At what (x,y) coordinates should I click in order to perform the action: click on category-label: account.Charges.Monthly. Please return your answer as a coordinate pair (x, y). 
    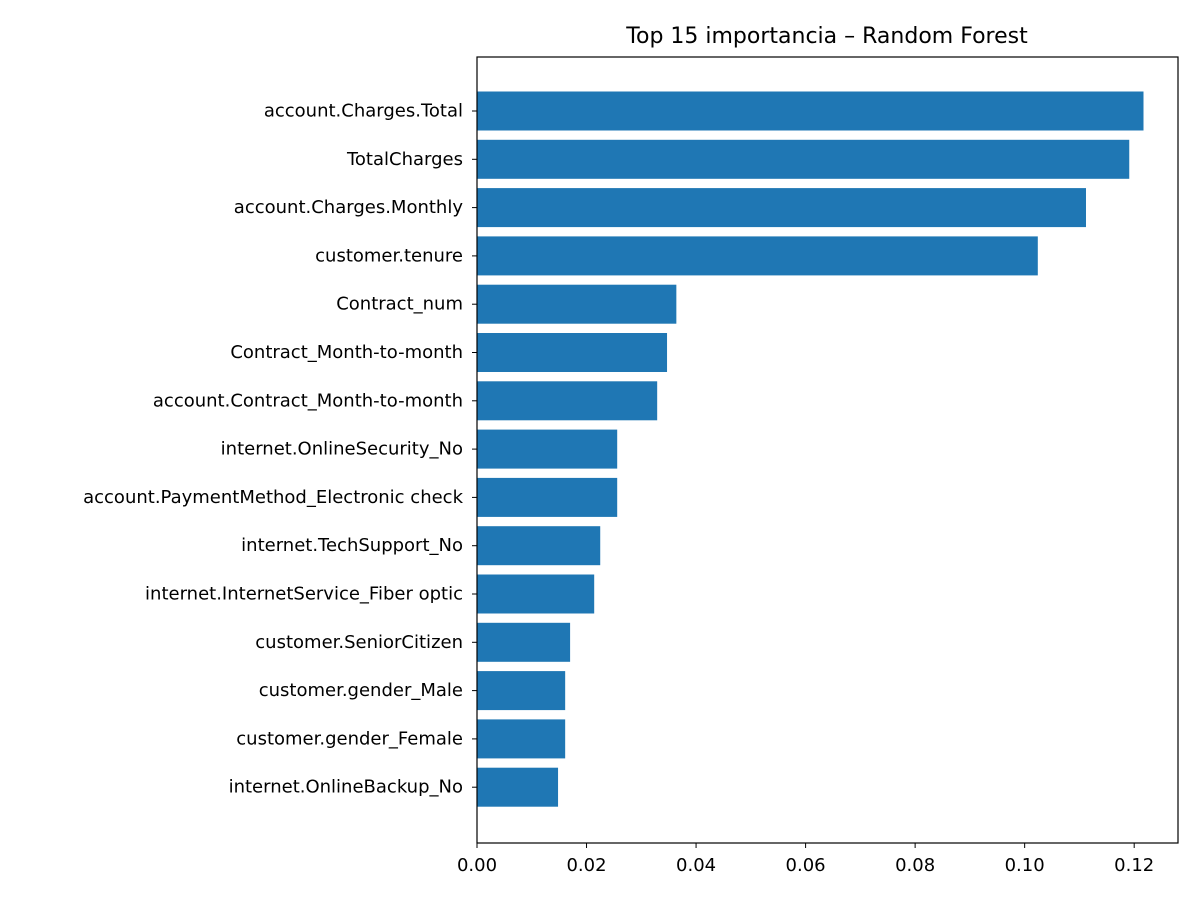
    Looking at the image, I should click on (349, 207).